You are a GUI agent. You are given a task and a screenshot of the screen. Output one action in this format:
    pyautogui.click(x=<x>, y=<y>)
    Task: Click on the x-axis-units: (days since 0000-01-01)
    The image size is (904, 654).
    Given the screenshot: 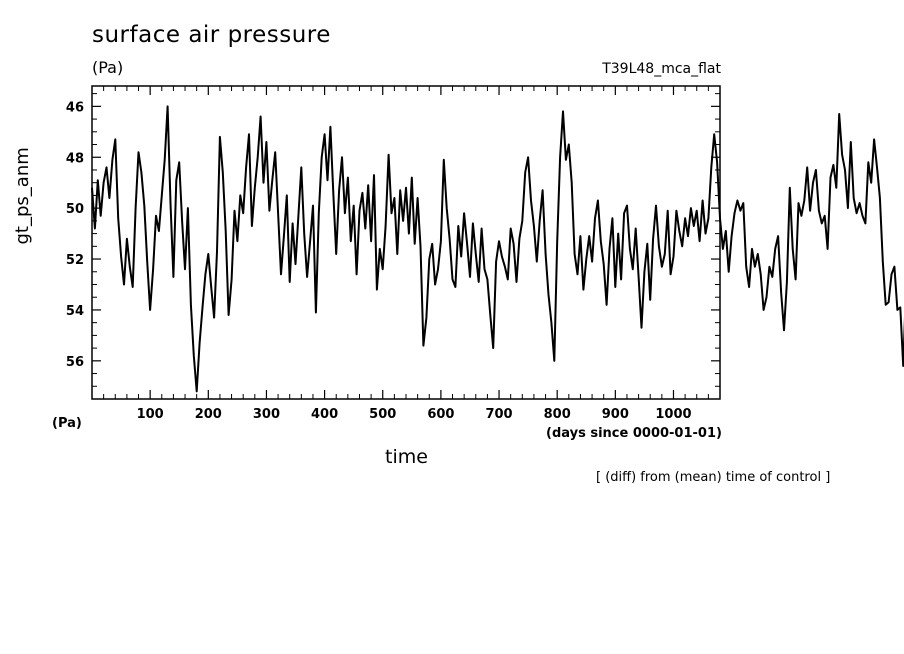 What is the action you would take?
    pyautogui.click(x=634, y=433)
    